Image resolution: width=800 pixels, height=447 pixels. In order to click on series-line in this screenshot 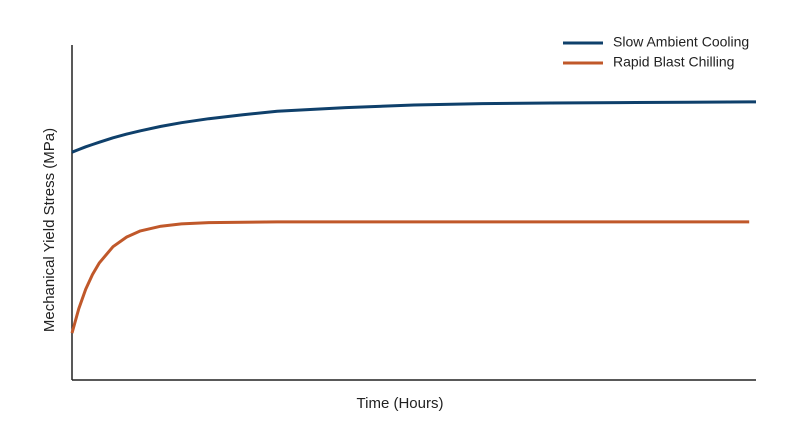, I will do `click(413, 127)`.